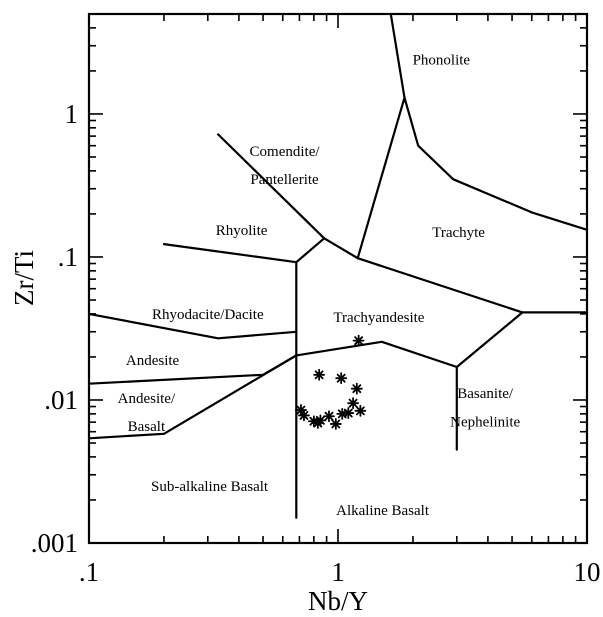  Describe the element at coordinates (383, 511) in the screenshot. I see `field-label: Alkaline Basalt` at that location.